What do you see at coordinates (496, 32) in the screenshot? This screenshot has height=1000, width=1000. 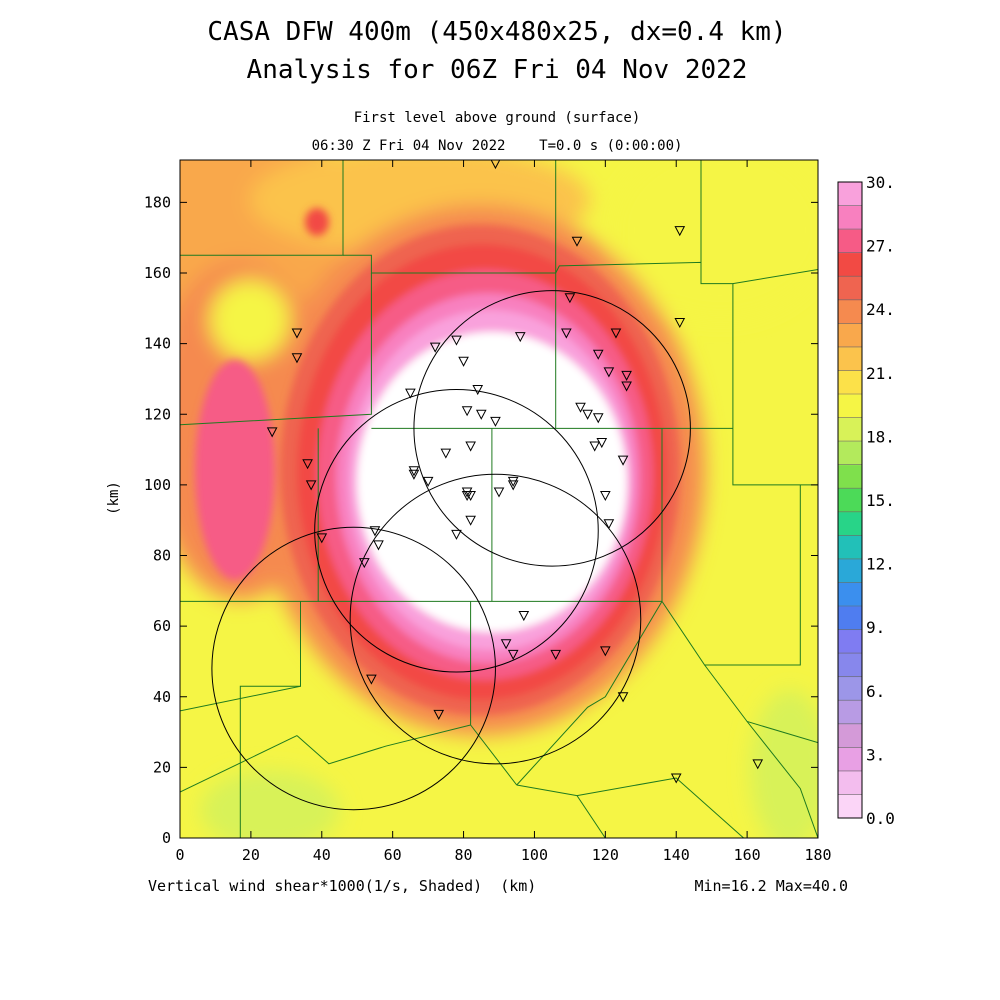 I see `title-line-1: CASA DFW 400m (450x480x25, dx=0.4 km)` at bounding box center [496, 32].